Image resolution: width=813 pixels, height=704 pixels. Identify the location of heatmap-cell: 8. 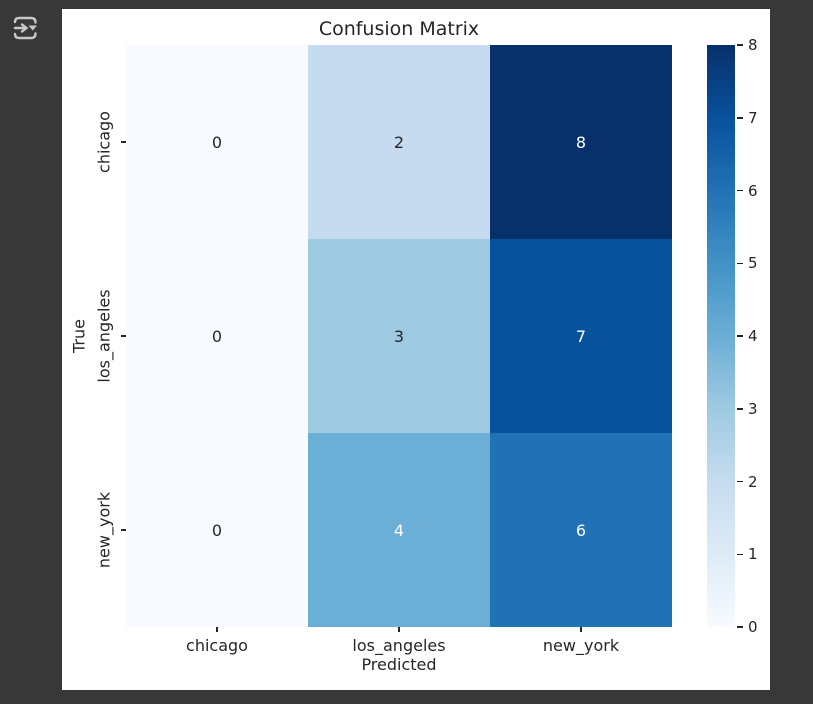
(581, 142).